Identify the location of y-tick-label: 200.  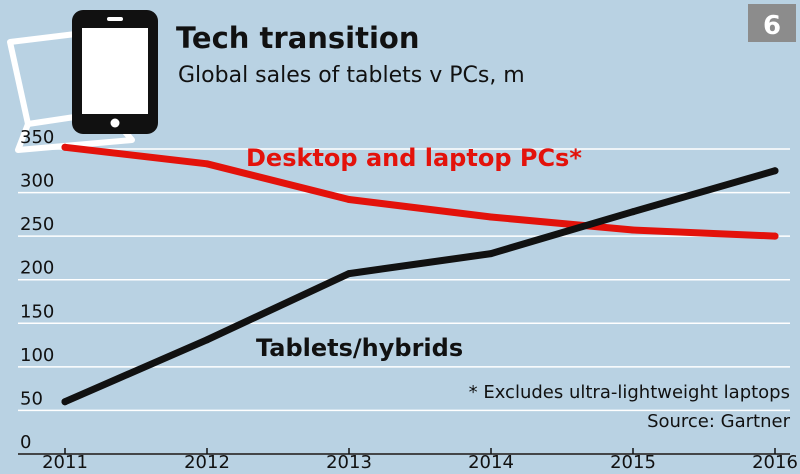
(37, 268).